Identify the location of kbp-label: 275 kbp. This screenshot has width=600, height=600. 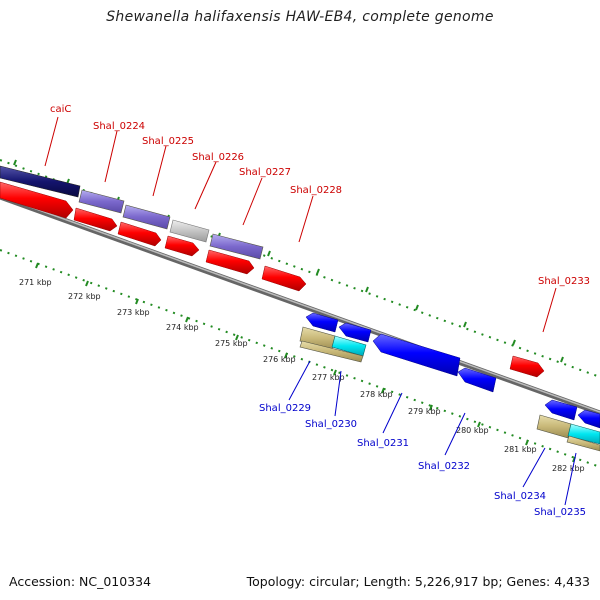
(231, 343).